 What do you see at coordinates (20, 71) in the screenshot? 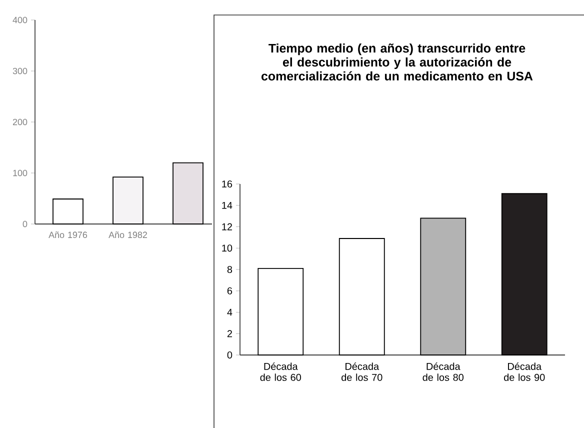
I see `y-tick-label: 300` at bounding box center [20, 71].